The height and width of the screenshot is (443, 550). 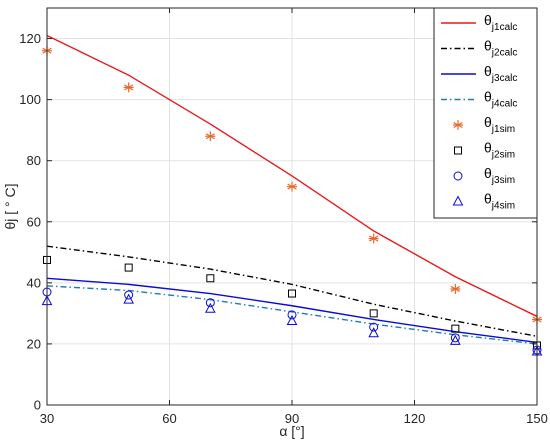 I want to click on y-tick-label: 20, so click(x=34, y=343).